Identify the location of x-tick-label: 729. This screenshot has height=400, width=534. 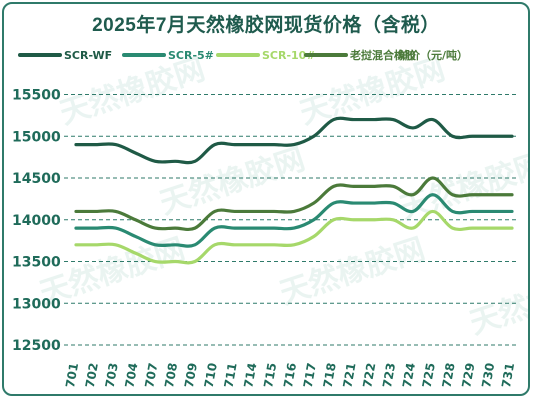
(468, 375).